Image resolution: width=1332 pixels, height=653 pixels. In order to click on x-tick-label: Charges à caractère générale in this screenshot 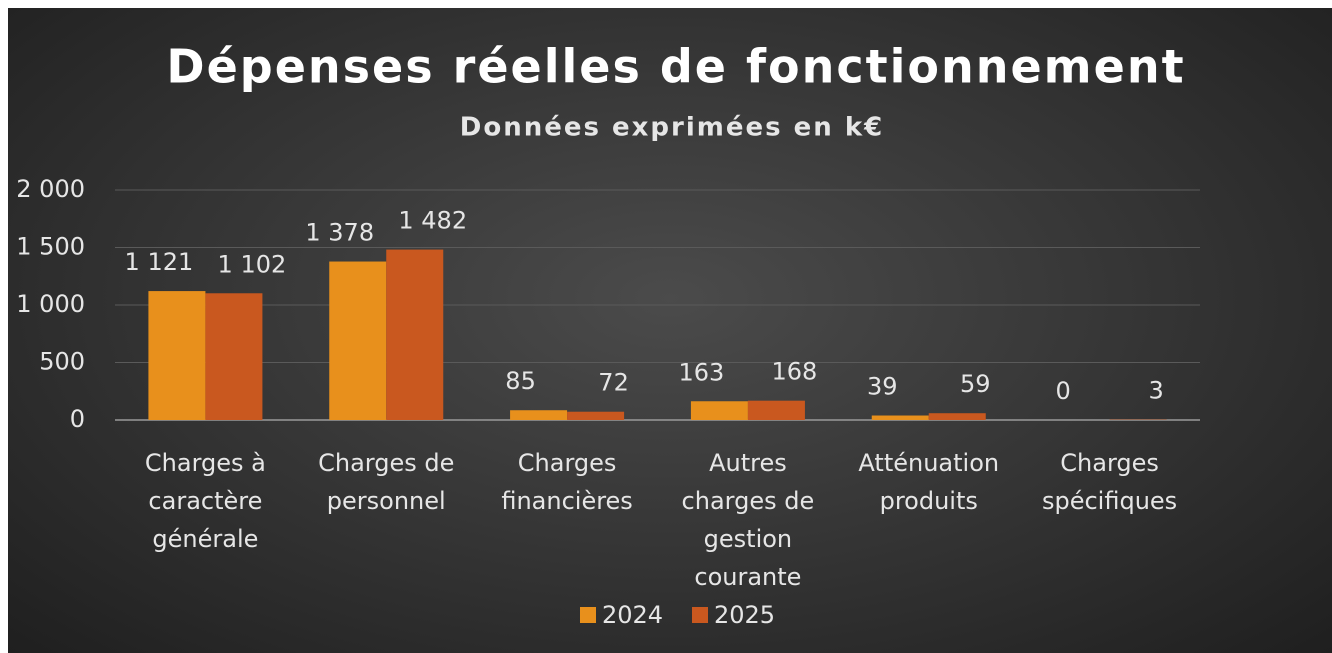, I will do `click(205, 501)`.